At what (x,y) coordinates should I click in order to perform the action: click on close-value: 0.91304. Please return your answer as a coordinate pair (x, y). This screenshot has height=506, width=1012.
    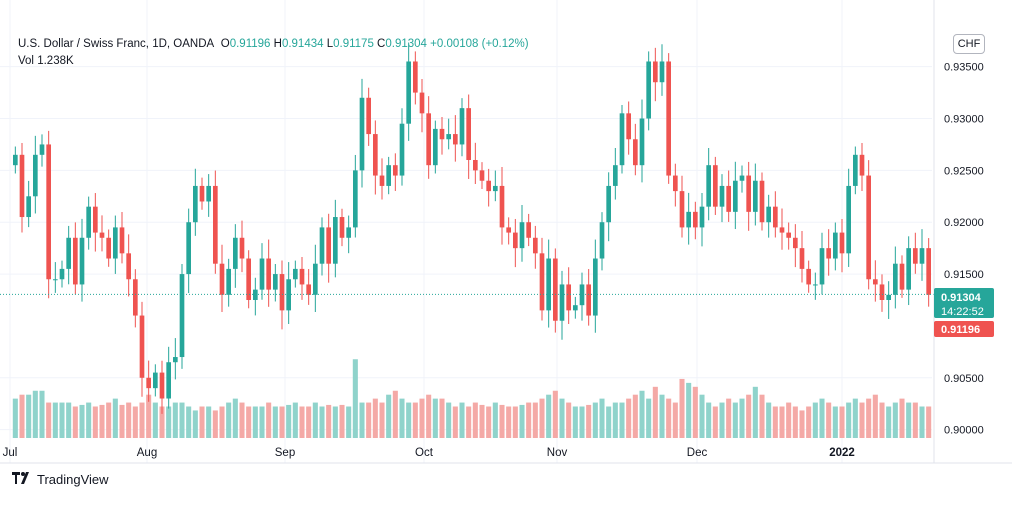
    Looking at the image, I should click on (406, 44).